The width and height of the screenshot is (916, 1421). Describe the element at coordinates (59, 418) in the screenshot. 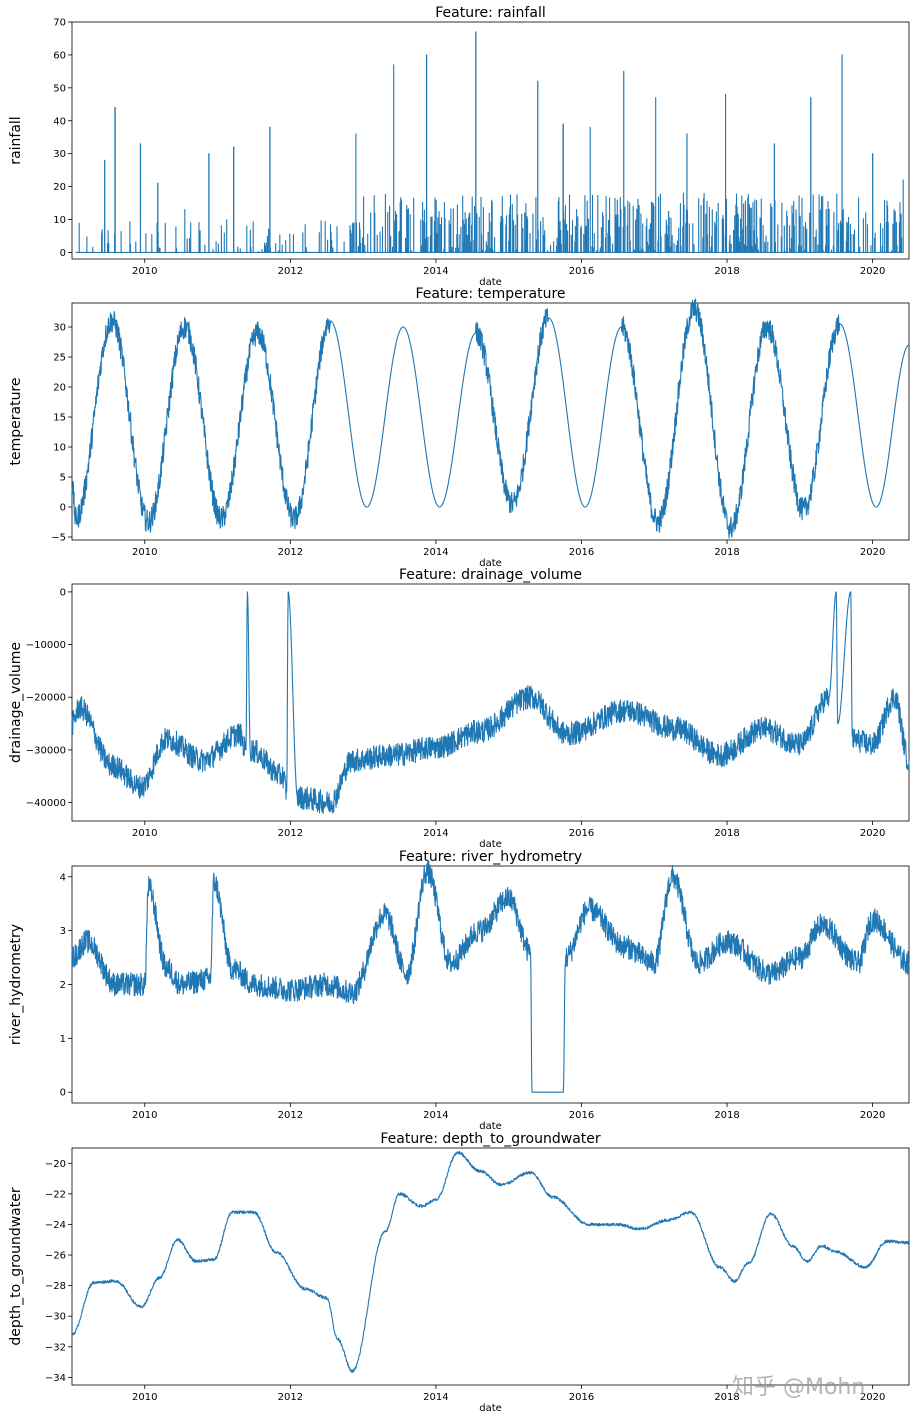

I see `y-tick-label: 15` at that location.